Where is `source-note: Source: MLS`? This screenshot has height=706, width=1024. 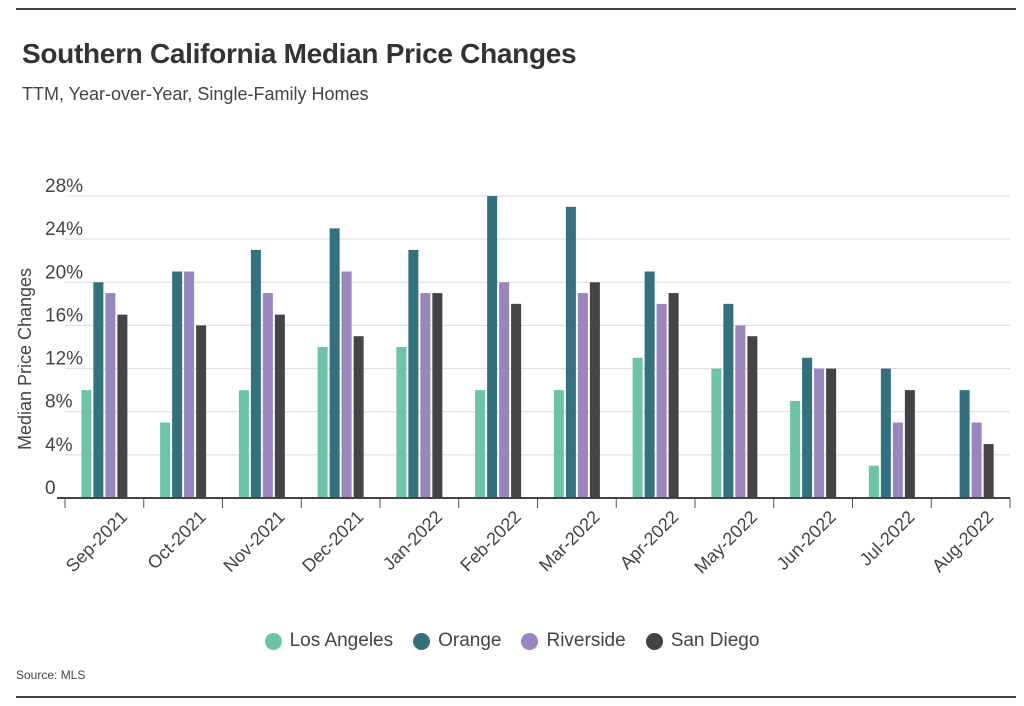
source-note: Source: MLS is located at coordinates (51, 675).